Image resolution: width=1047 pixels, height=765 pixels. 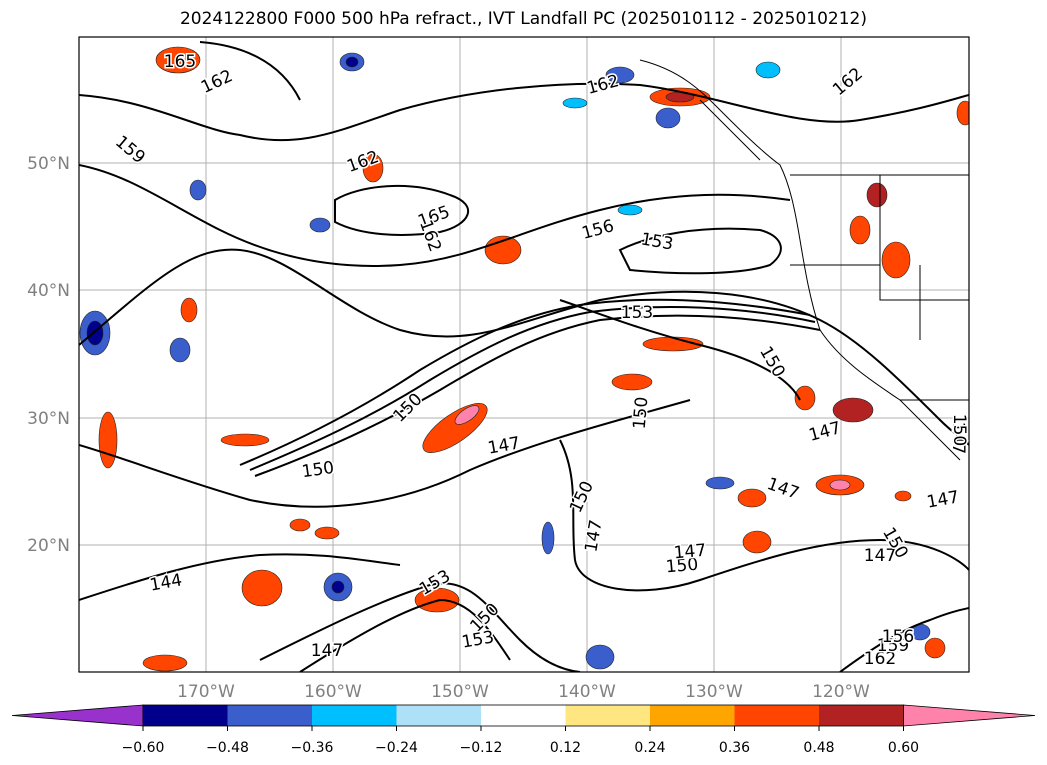 What do you see at coordinates (649, 748) in the screenshot?
I see `colorbar-tick-label: 0.24` at bounding box center [649, 748].